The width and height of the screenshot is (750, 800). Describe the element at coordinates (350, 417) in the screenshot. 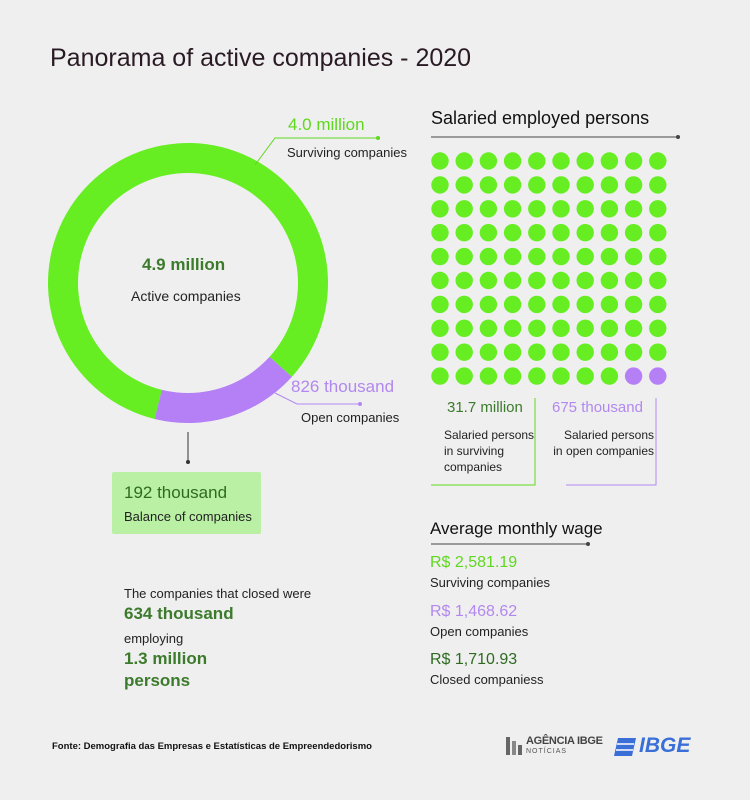

I see `open-label: Open companies` at that location.